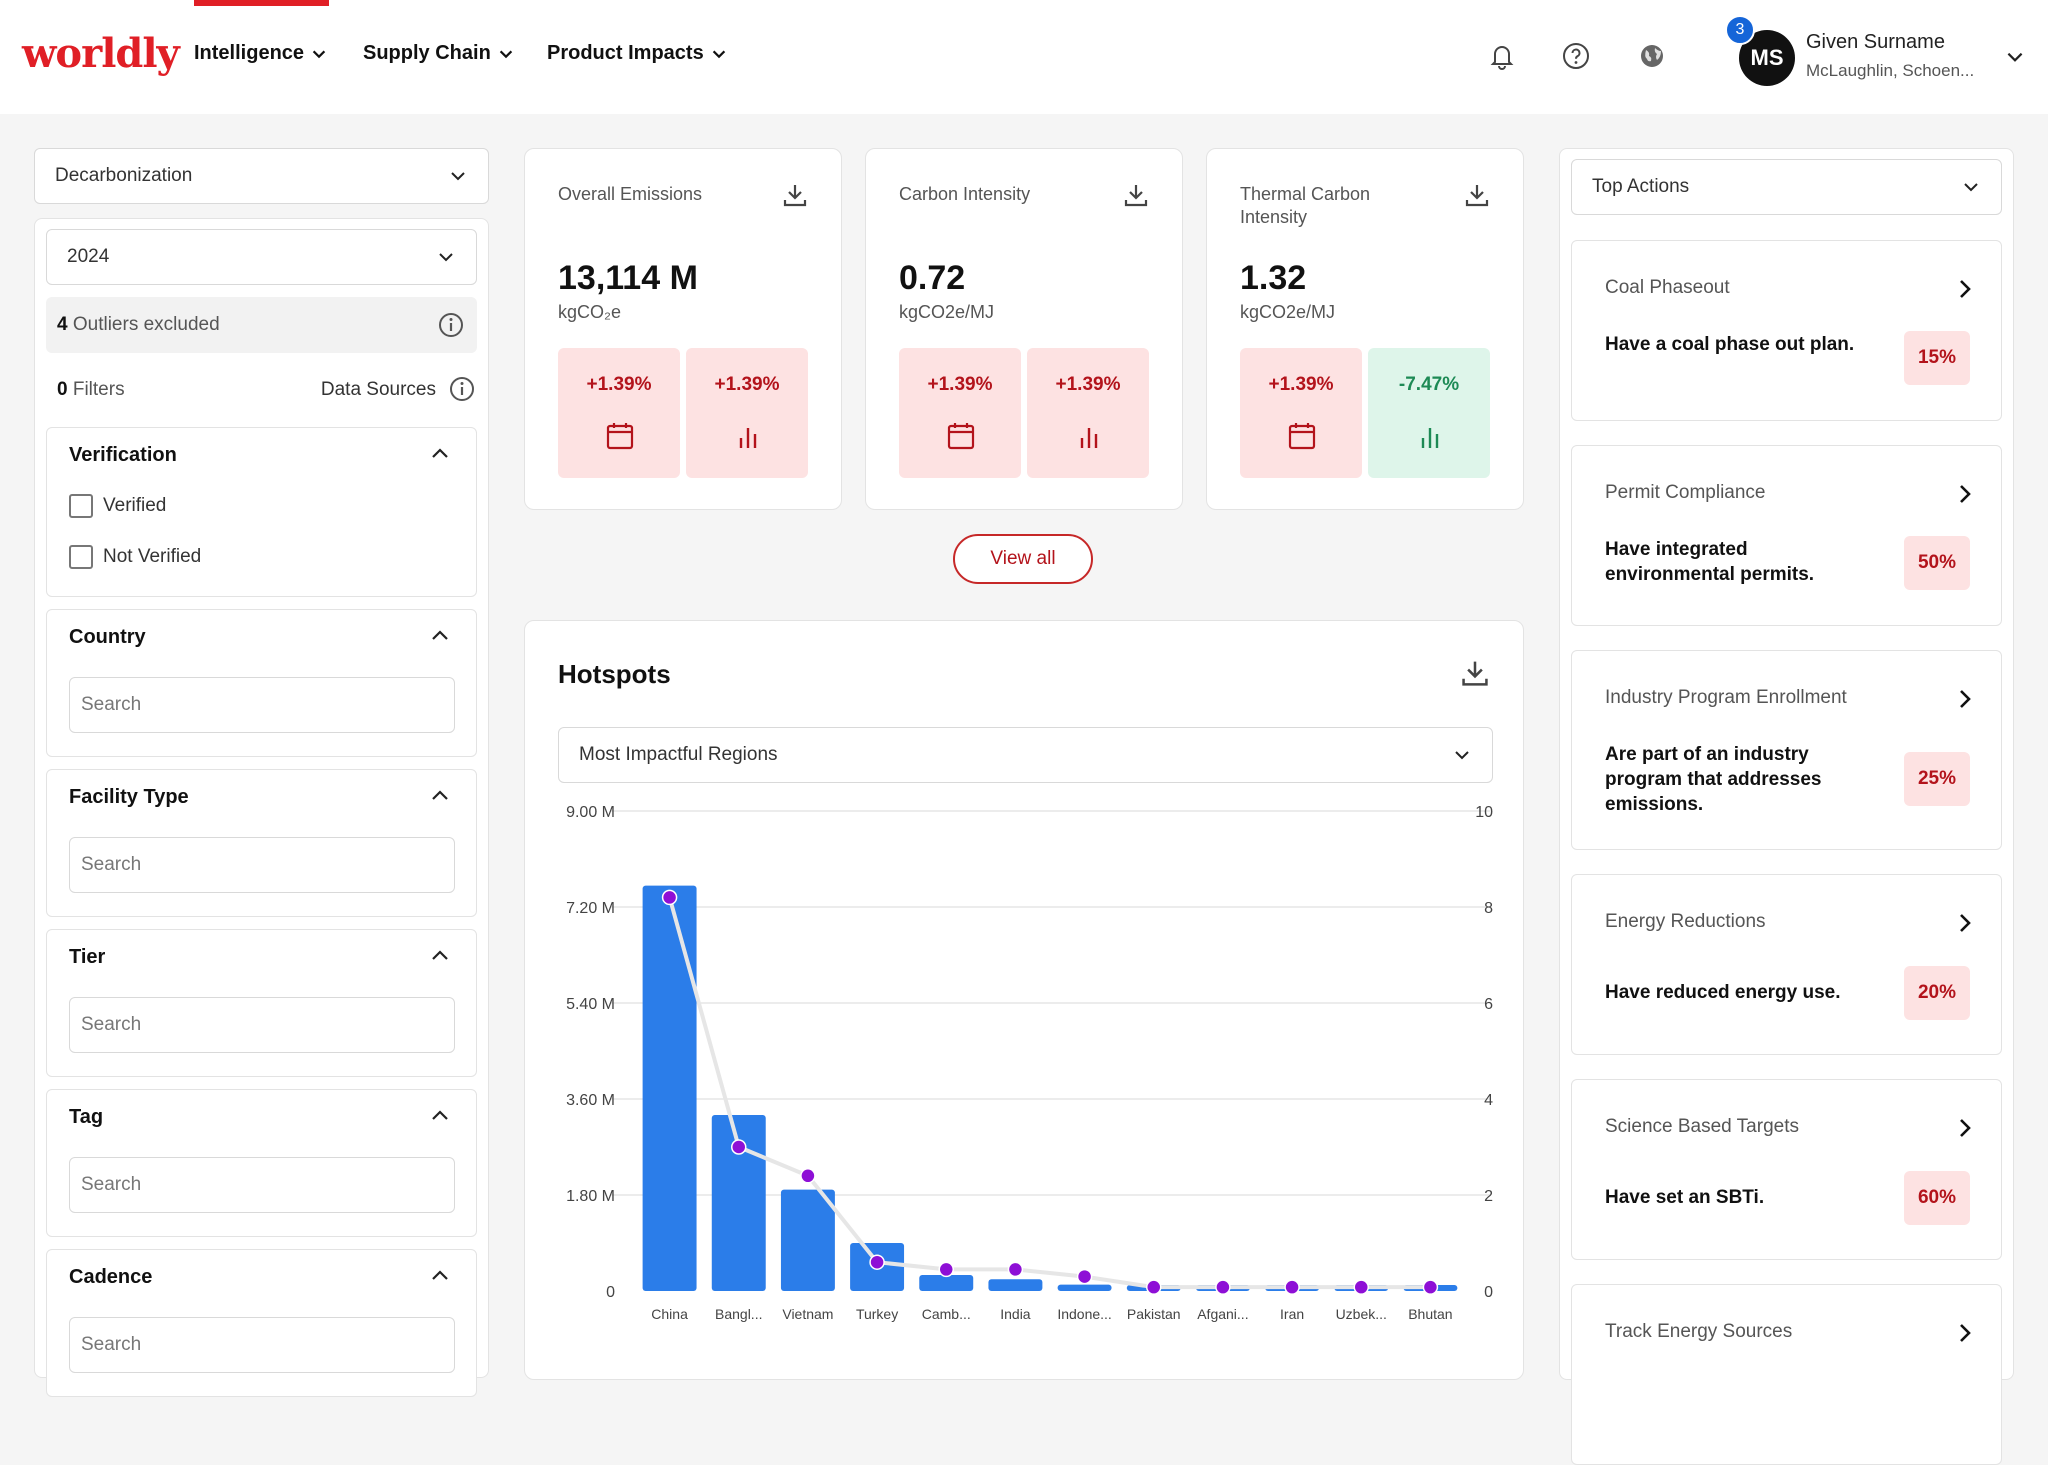  What do you see at coordinates (62, 324) in the screenshot?
I see `outliers-count: 4` at bounding box center [62, 324].